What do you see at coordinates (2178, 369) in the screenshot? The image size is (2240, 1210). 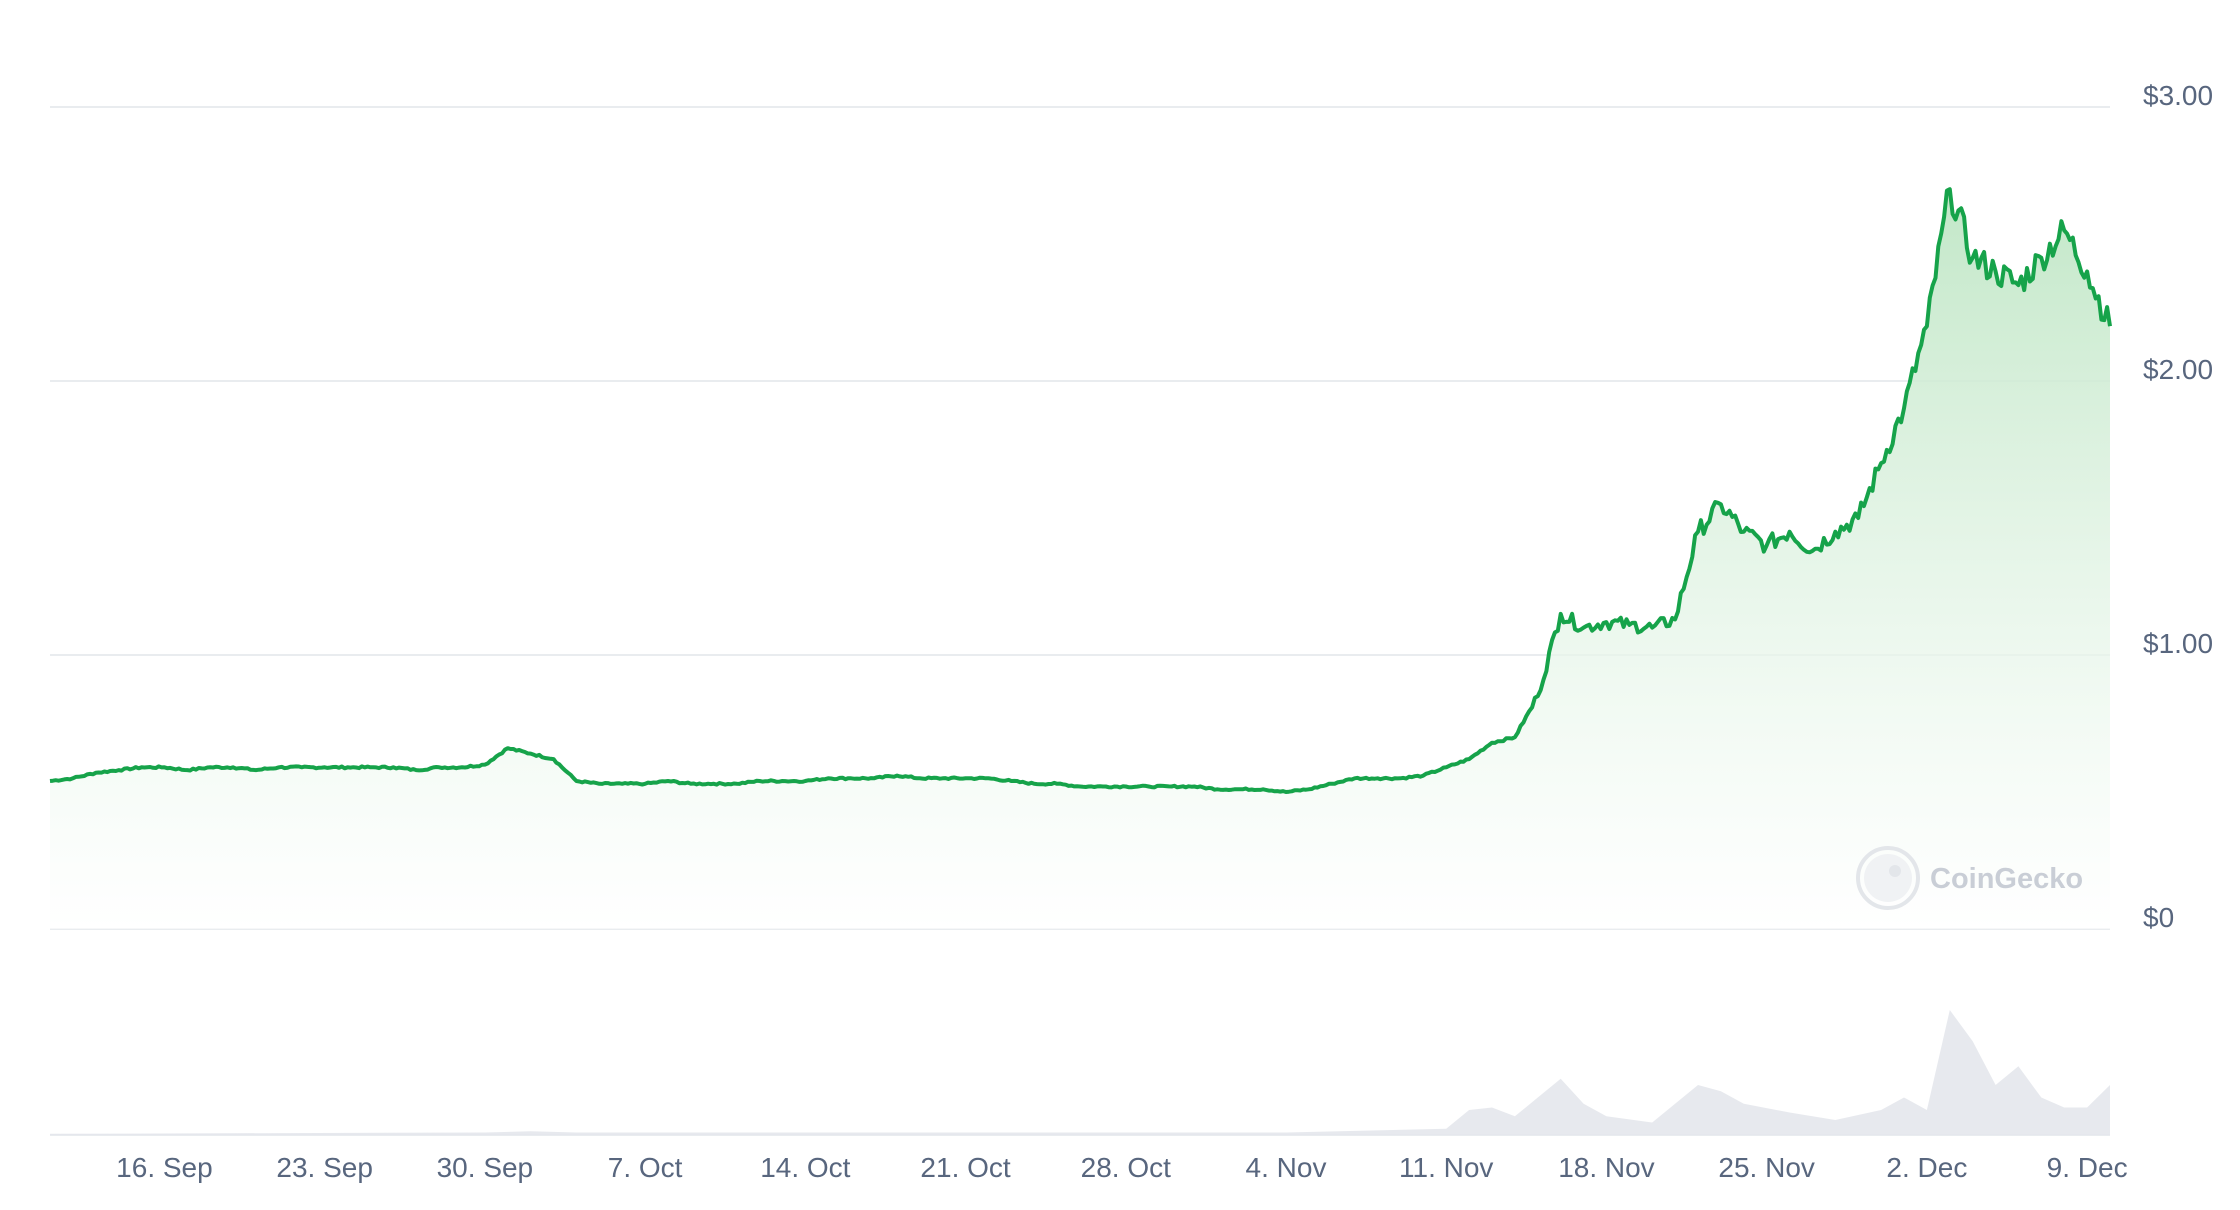 I see `y-tick-label: $2.00` at bounding box center [2178, 369].